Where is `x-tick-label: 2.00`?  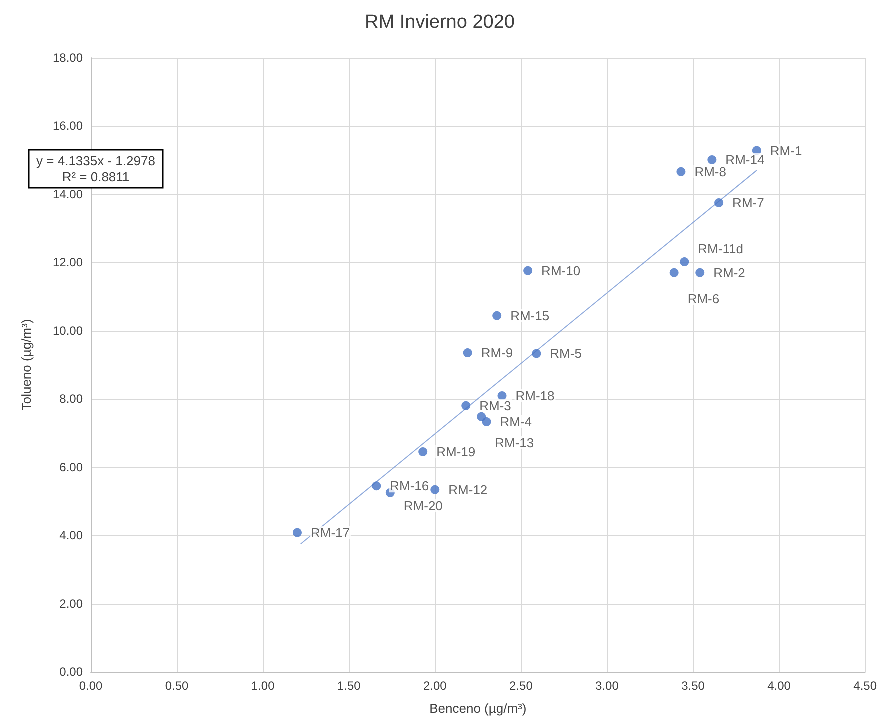
x-tick-label: 2.00 is located at coordinates (435, 686).